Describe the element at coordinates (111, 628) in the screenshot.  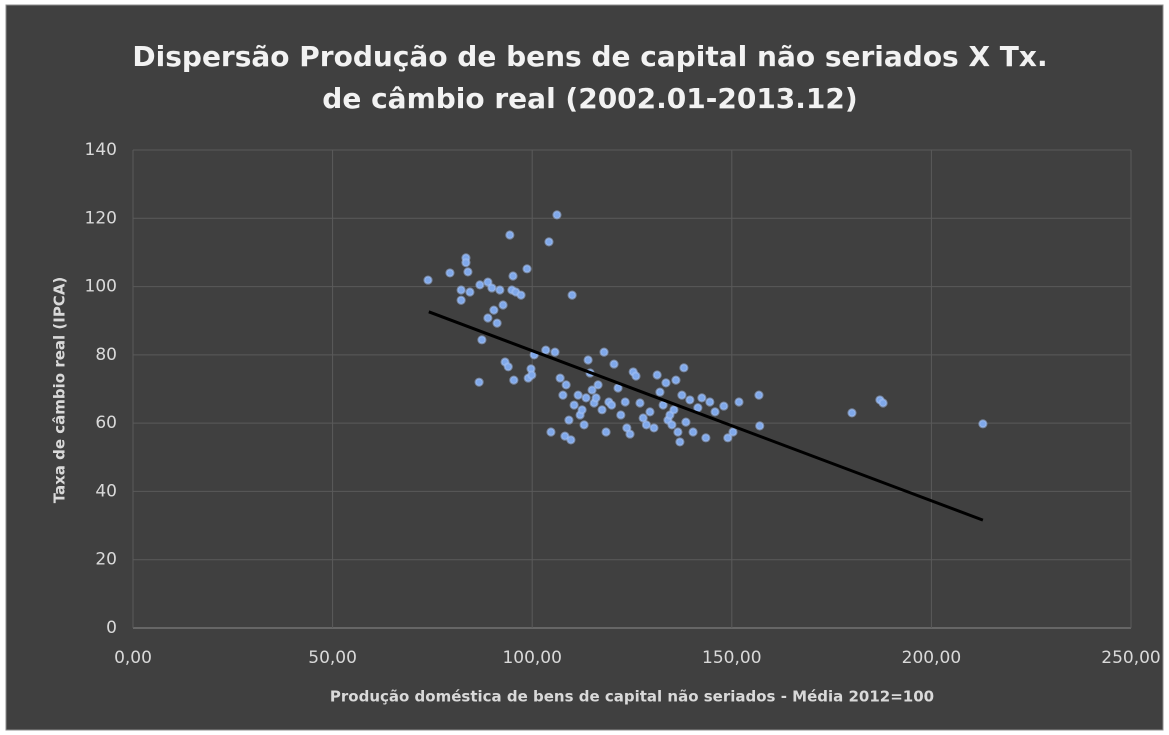
I see `y-tick-label: 0` at that location.